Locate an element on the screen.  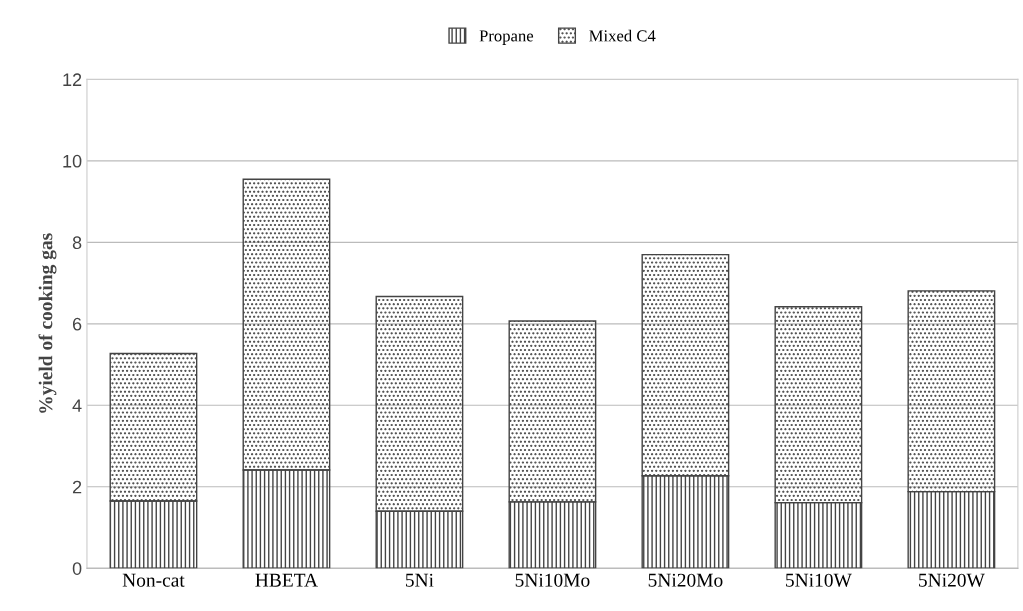
x-tick-label: 5Ni20W is located at coordinates (952, 580).